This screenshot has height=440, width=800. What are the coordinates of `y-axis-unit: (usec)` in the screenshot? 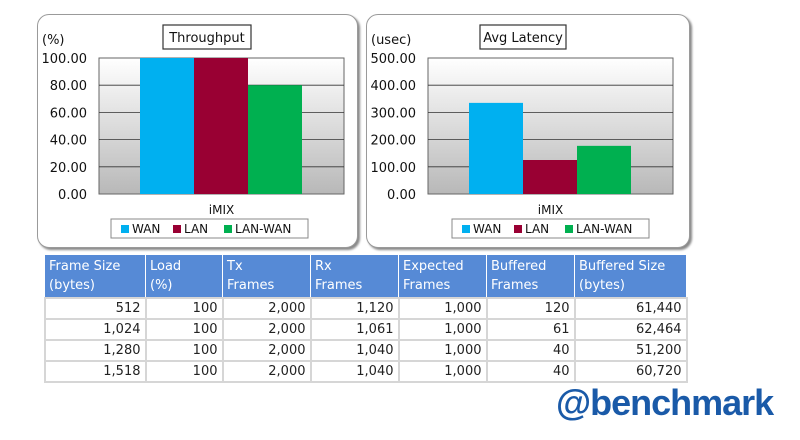 It's located at (391, 40).